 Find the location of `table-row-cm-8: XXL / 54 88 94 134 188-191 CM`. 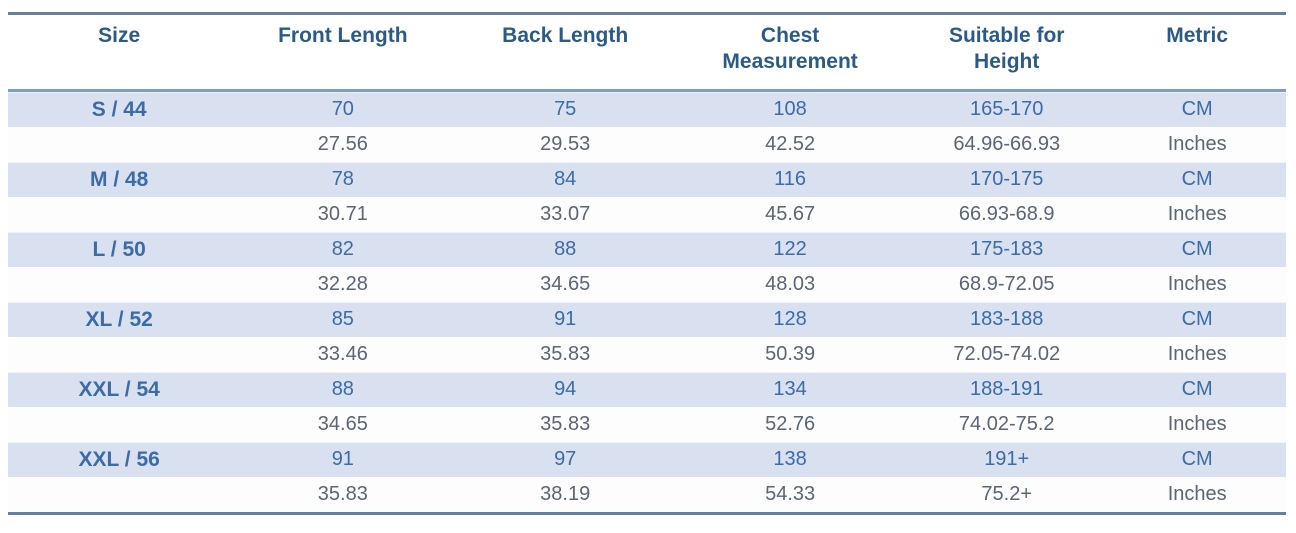

table-row-cm-8: XXL / 54 88 94 134 188-191 CM is located at coordinates (647, 389).